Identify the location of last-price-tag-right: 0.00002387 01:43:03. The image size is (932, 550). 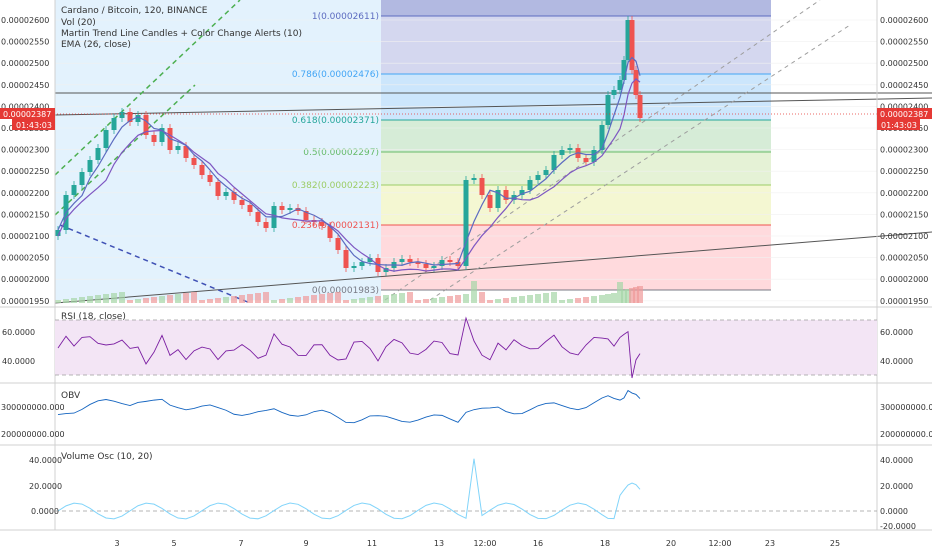
(904, 119).